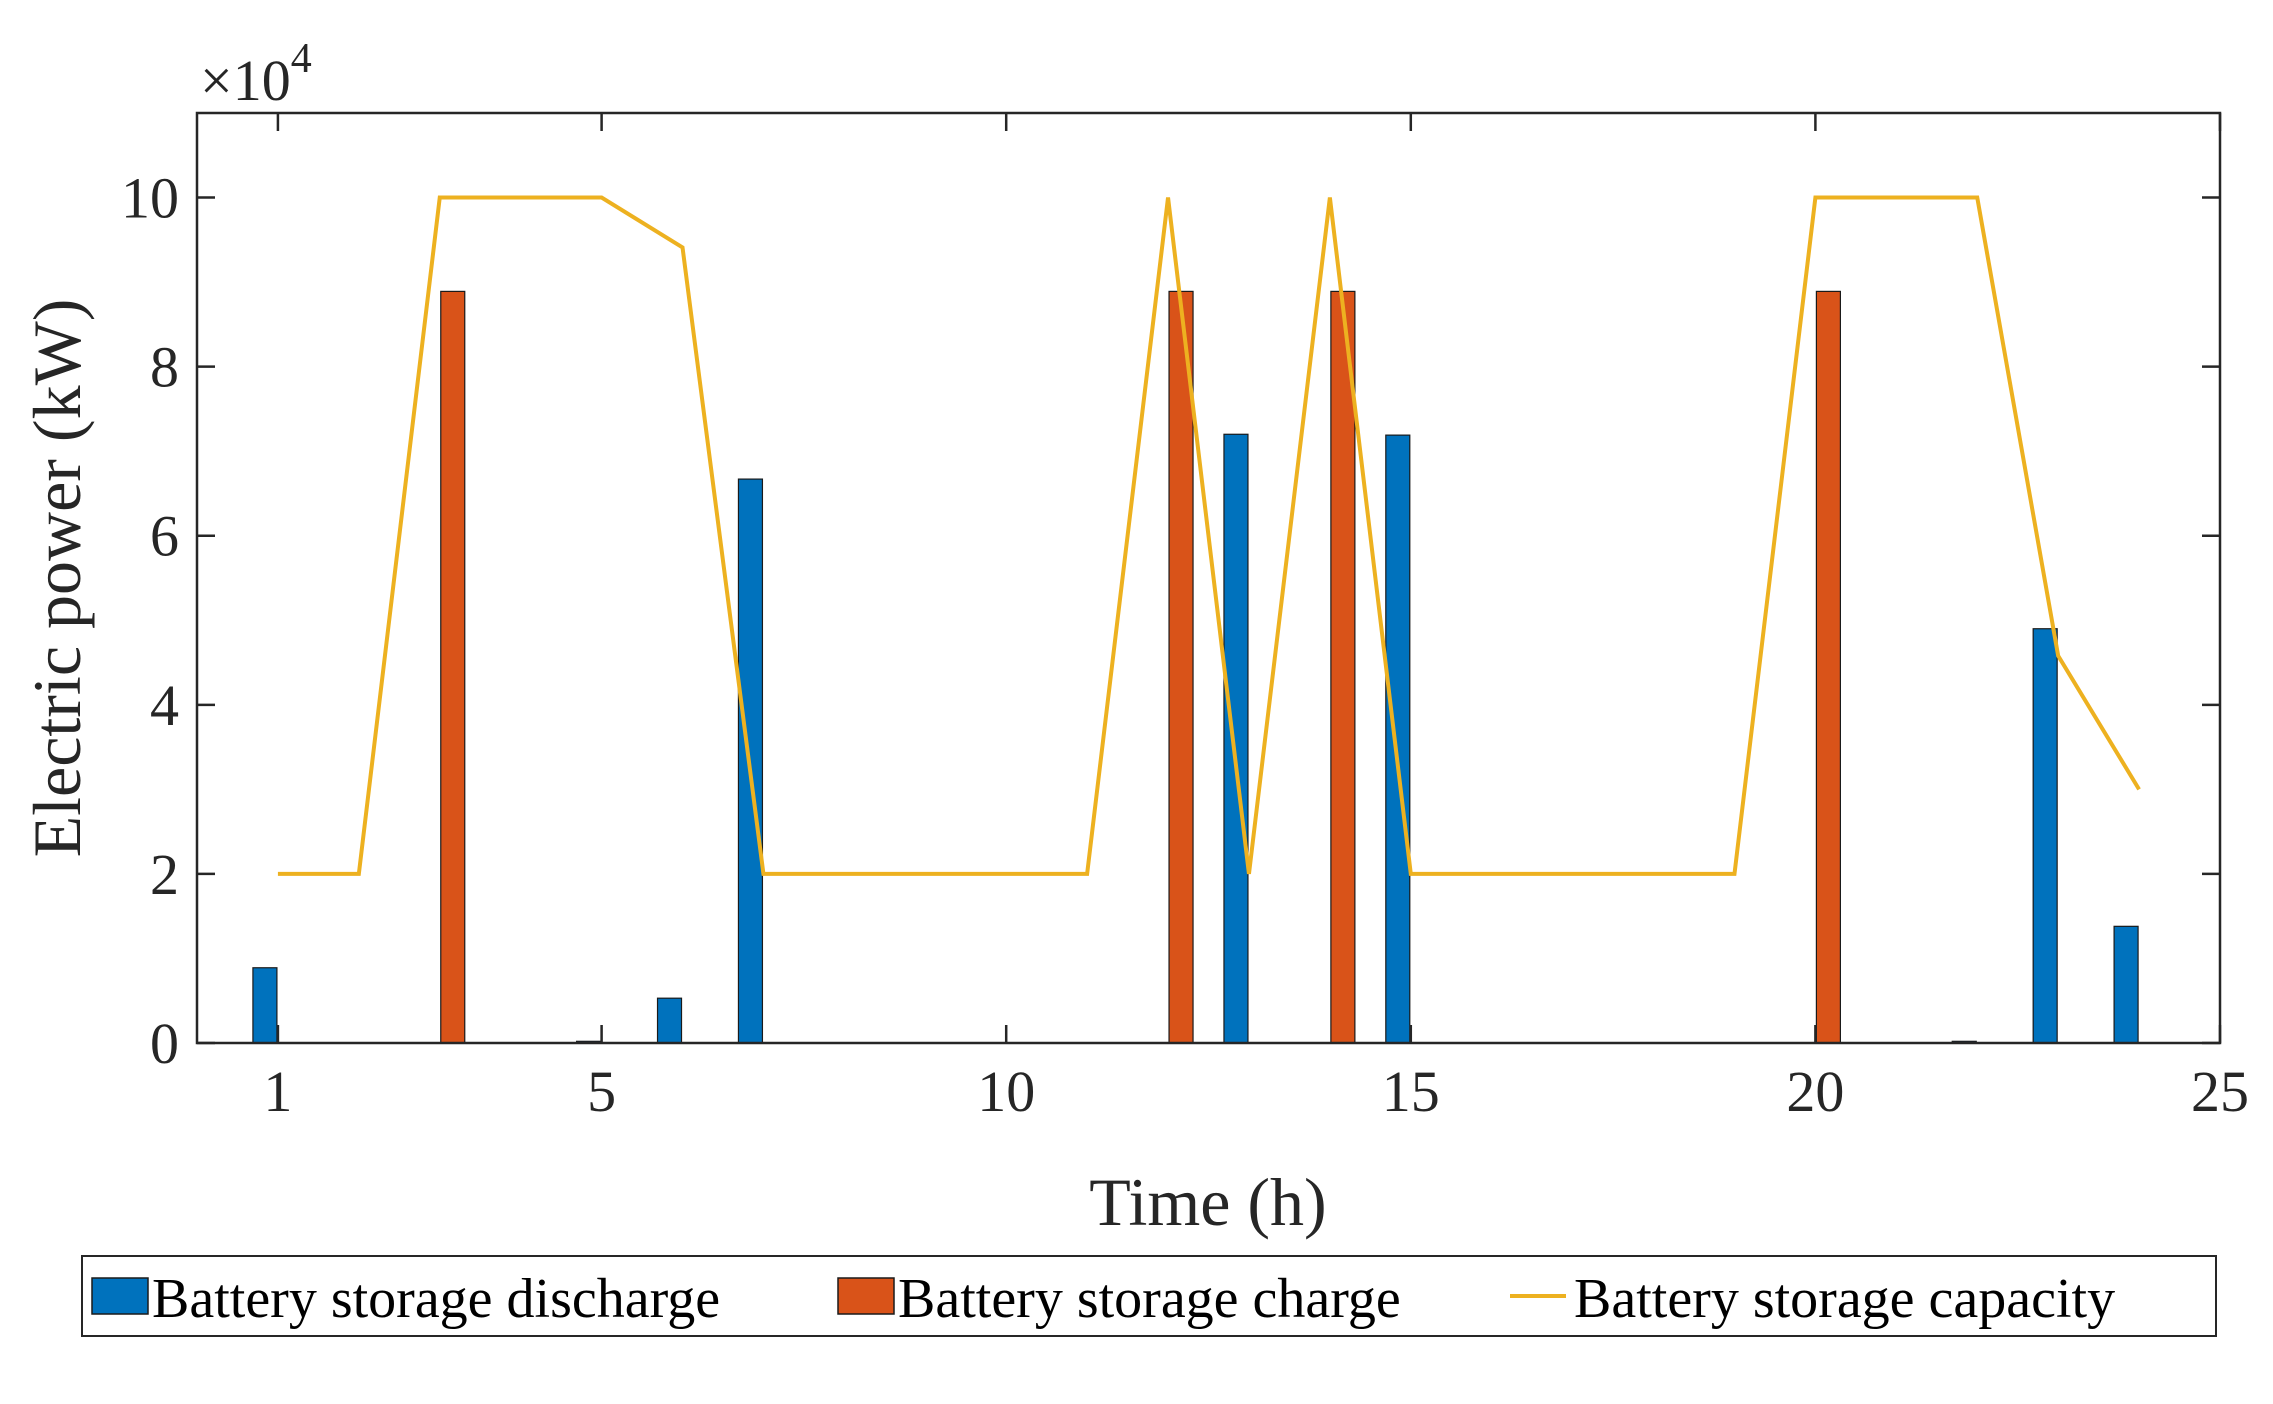 The image size is (2273, 1404). What do you see at coordinates (2045, 836) in the screenshot?
I see `bar-discharge-h23` at bounding box center [2045, 836].